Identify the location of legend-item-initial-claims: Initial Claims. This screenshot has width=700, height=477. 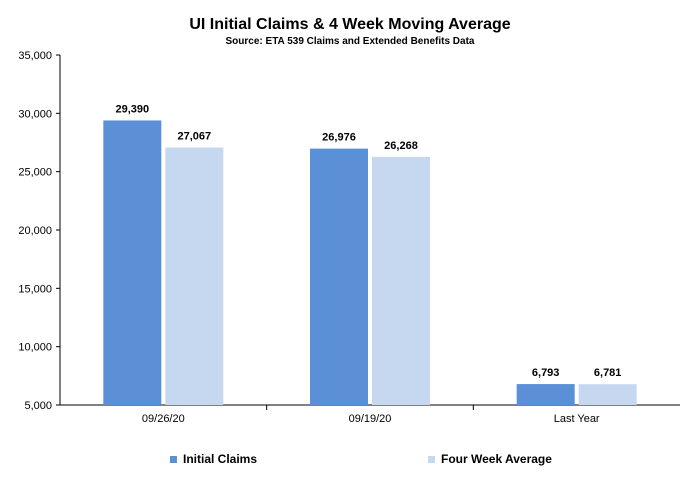
(213, 459).